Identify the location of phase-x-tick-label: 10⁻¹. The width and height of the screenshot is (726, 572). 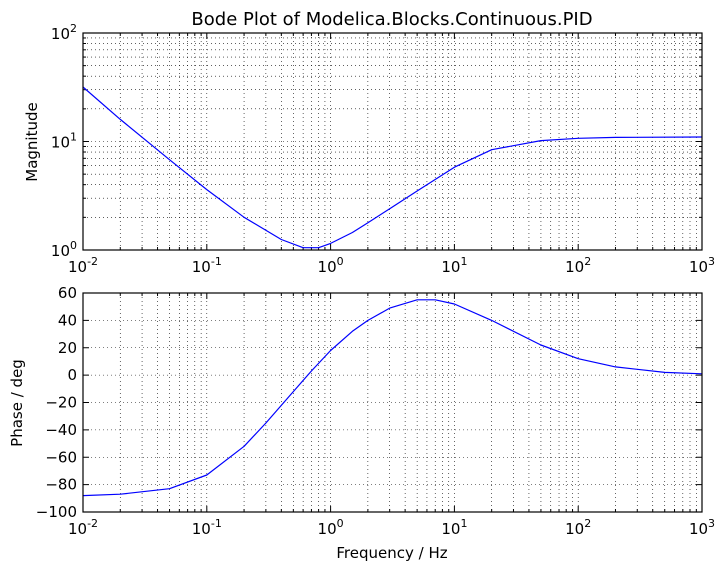
(207, 527).